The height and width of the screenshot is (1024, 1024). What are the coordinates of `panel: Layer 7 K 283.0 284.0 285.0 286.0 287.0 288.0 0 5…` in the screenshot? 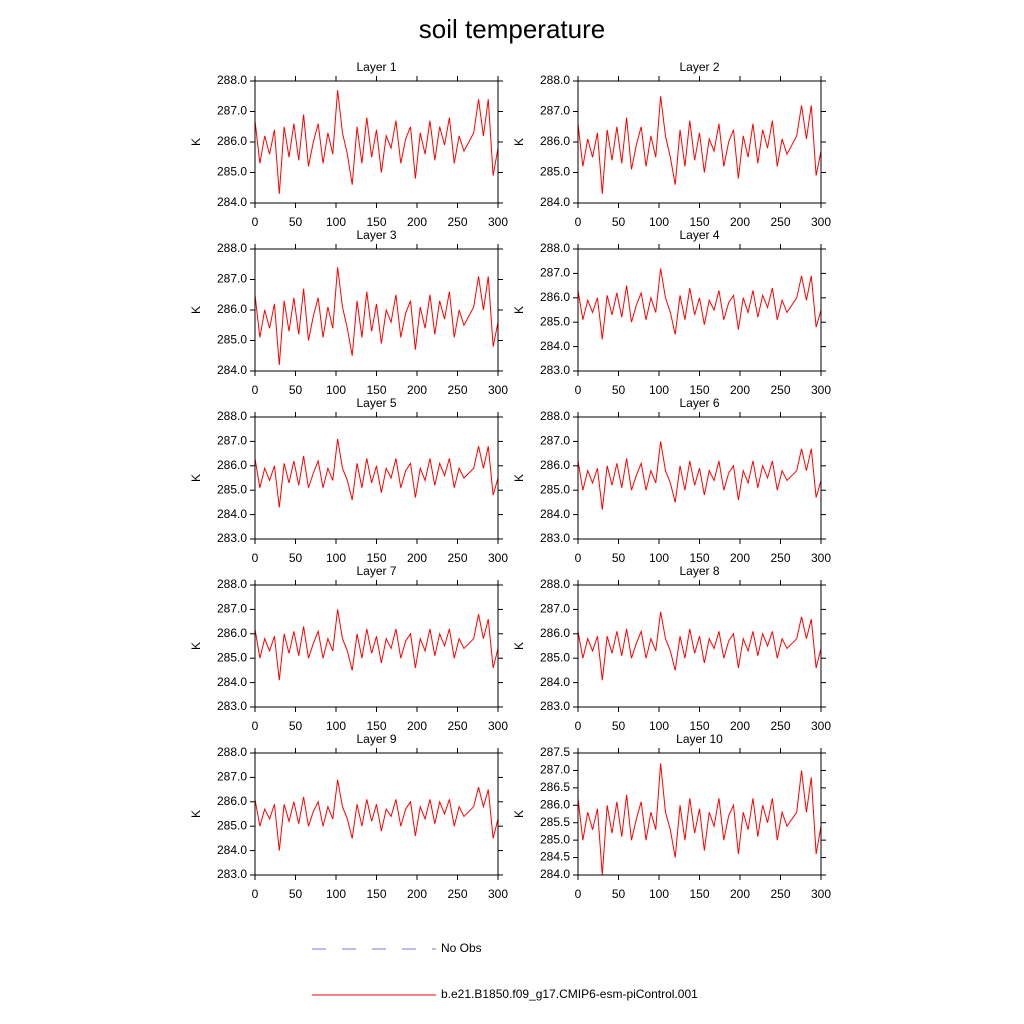 It's located at (348, 648).